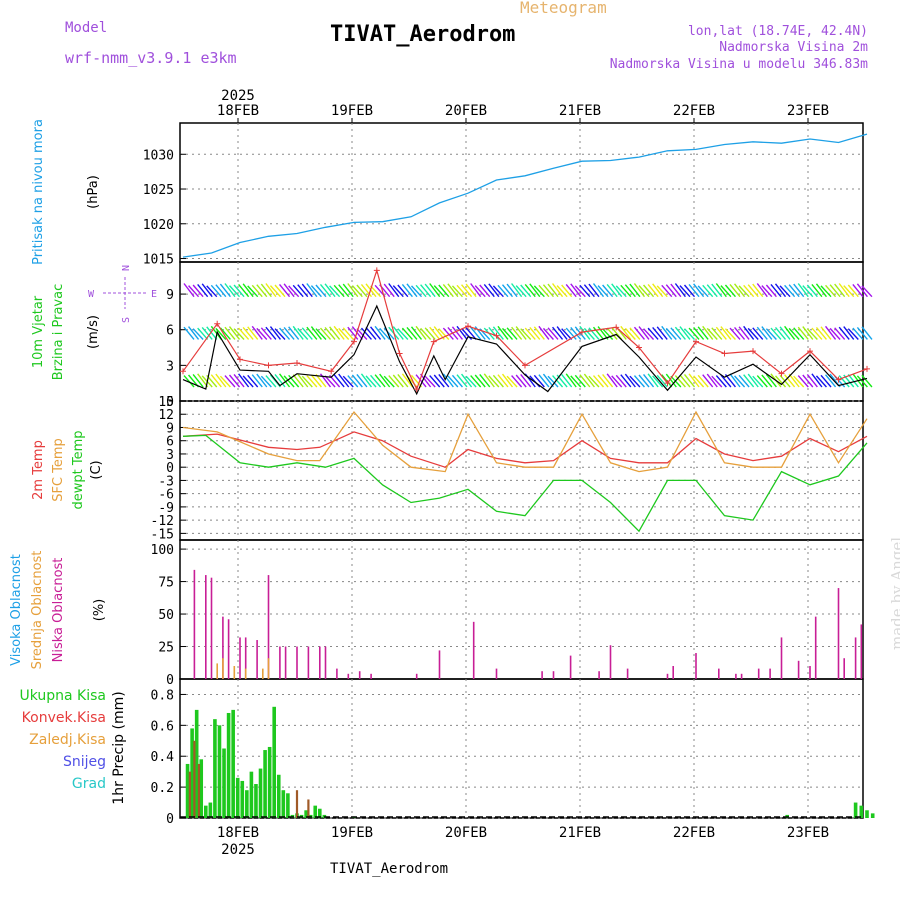 The image size is (900, 900). I want to click on bottom-day-label: 23FEB, so click(808, 833).